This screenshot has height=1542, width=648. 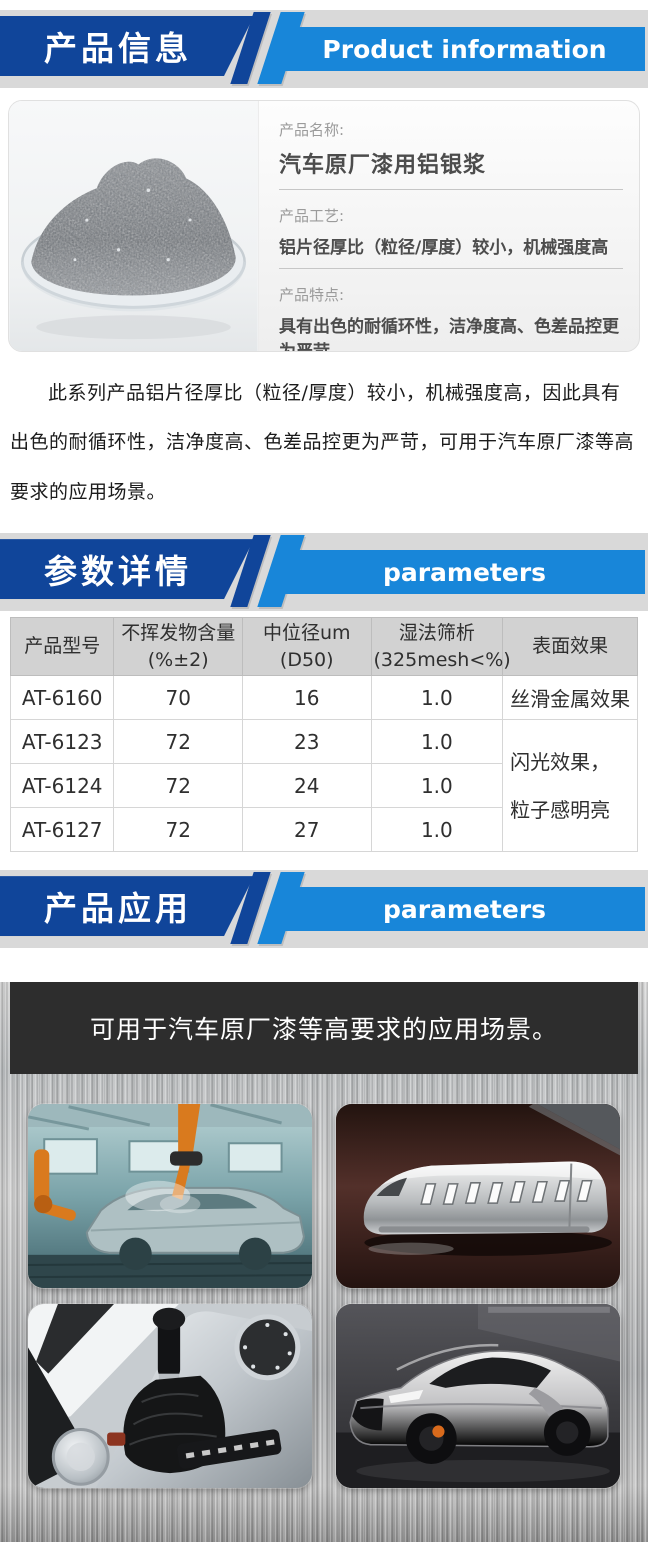 I want to click on application-banner: 产品应用 parameters, so click(x=324, y=909).